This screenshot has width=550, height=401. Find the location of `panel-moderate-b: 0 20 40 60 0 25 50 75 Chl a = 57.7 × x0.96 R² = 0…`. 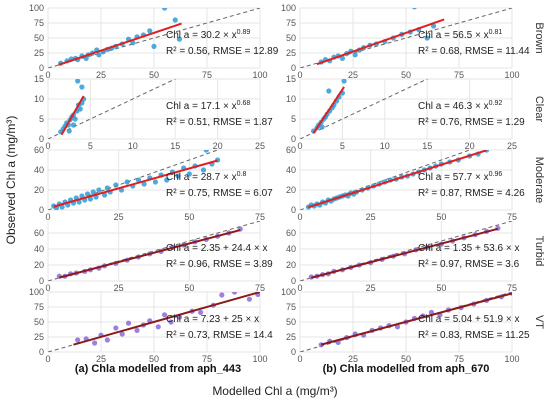

panel-moderate-b: 0 20 40 60 0 25 50 75 Chl a = 57.7 × x0.96 R² = 0… is located at coordinates (405, 183).